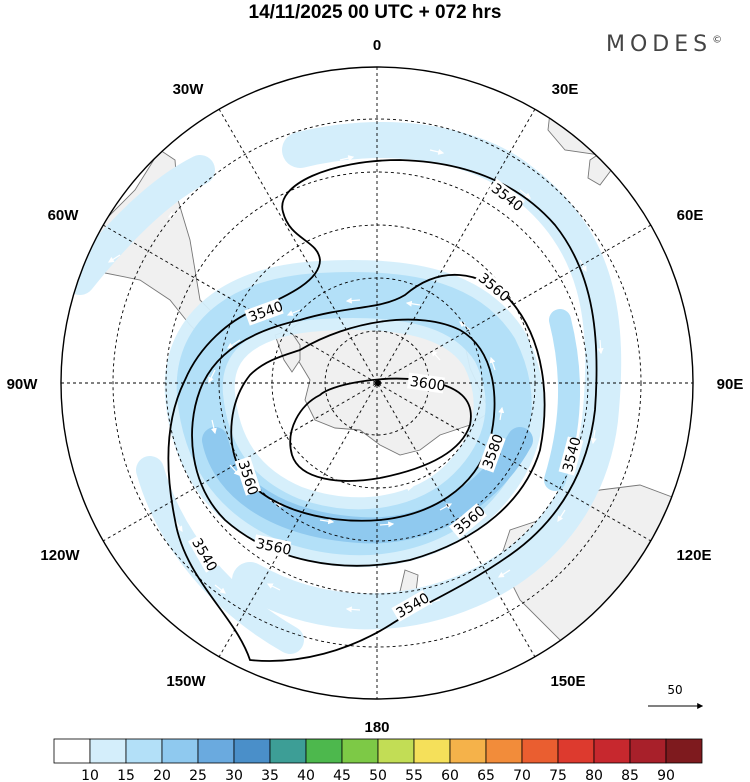  I want to click on lon-label-60e: 60E, so click(690, 215).